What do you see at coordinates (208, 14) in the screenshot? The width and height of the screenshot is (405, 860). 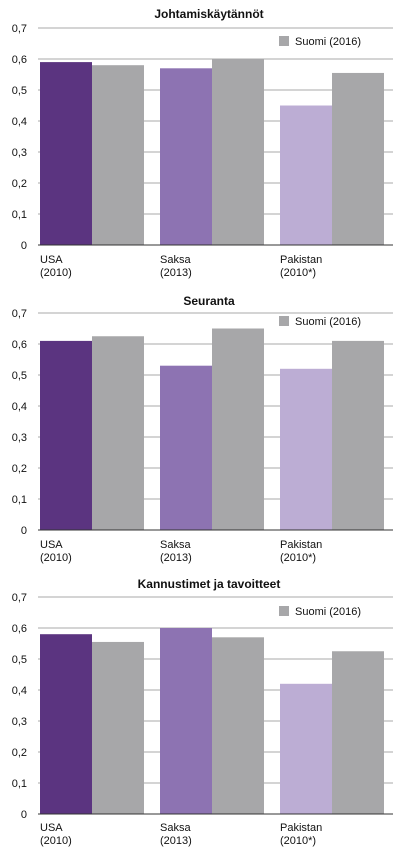 I see `chart-title: Johtamiskäytännöt` at bounding box center [208, 14].